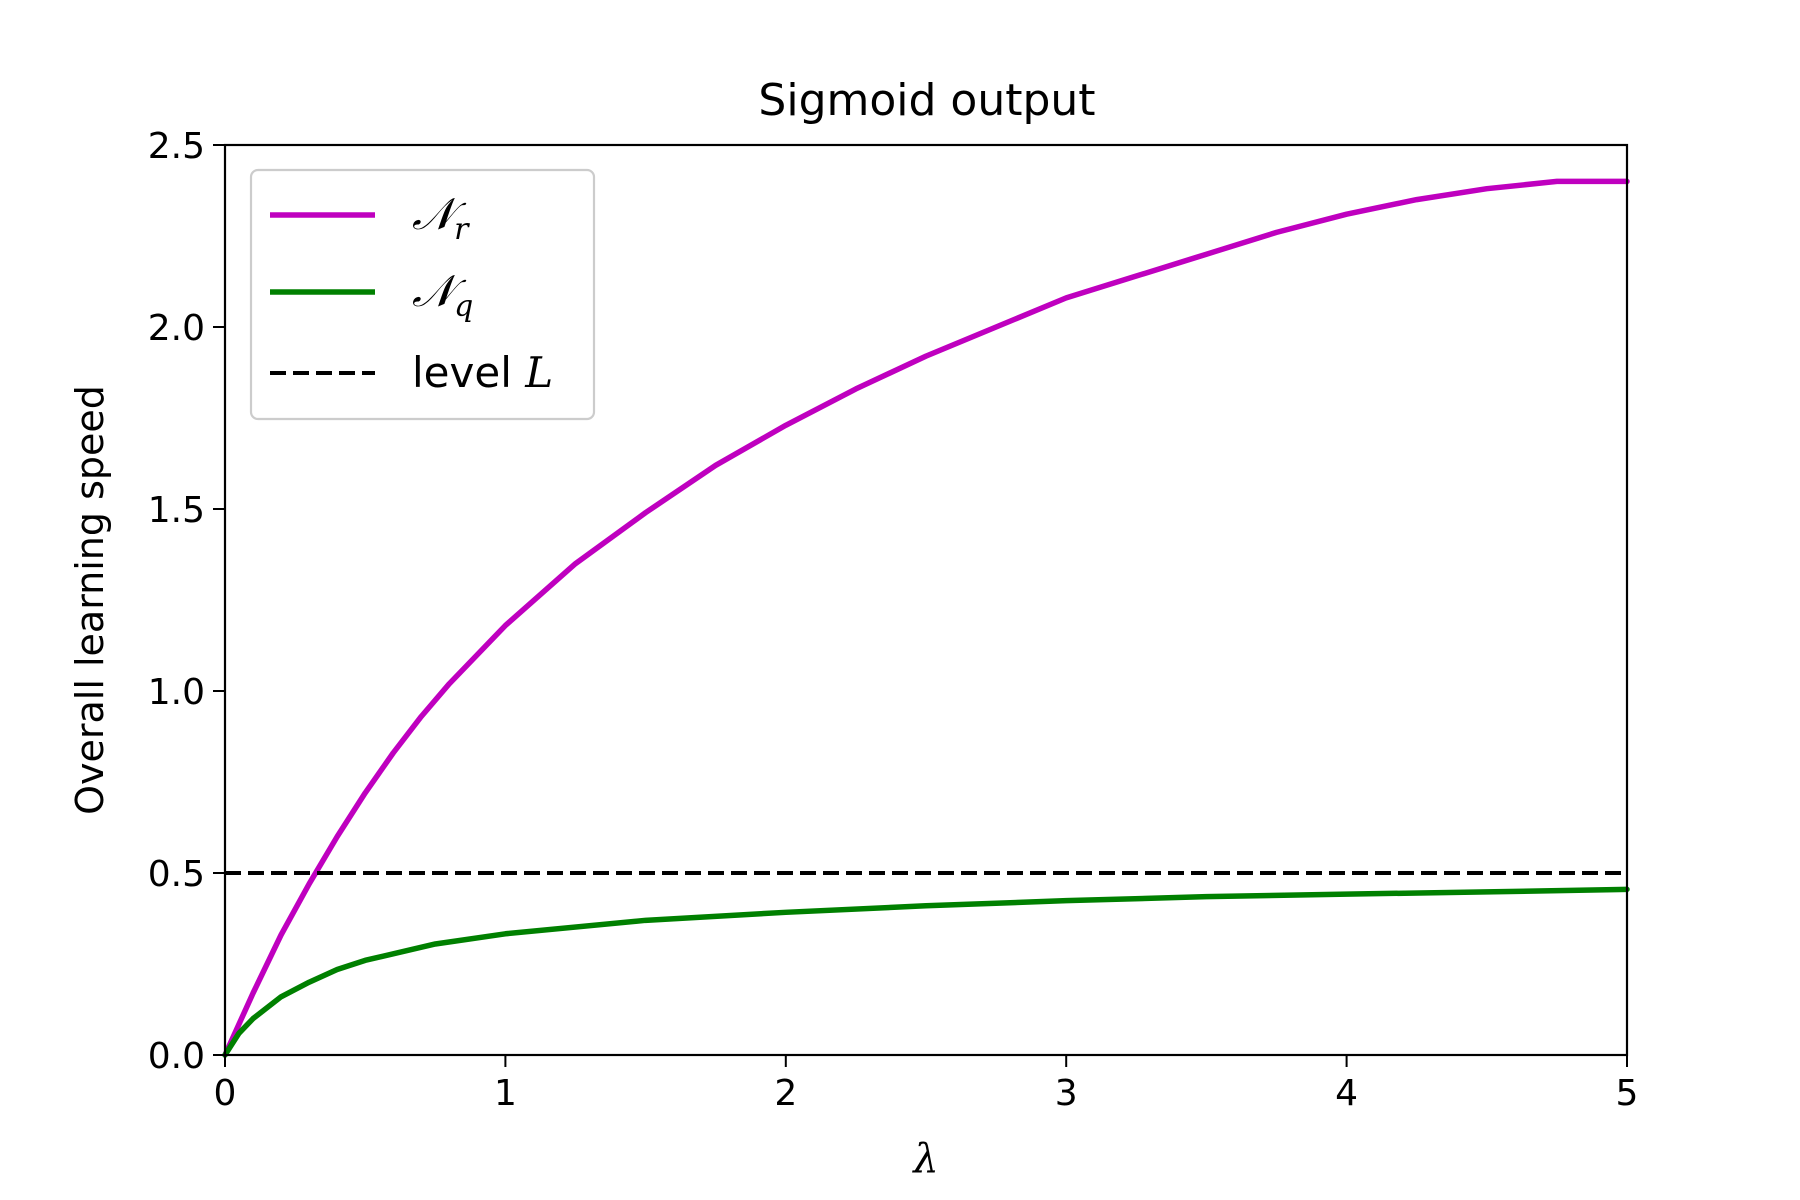 The width and height of the screenshot is (1800, 1200). Describe the element at coordinates (176, 874) in the screenshot. I see `y-tick-label: 0.5` at that location.